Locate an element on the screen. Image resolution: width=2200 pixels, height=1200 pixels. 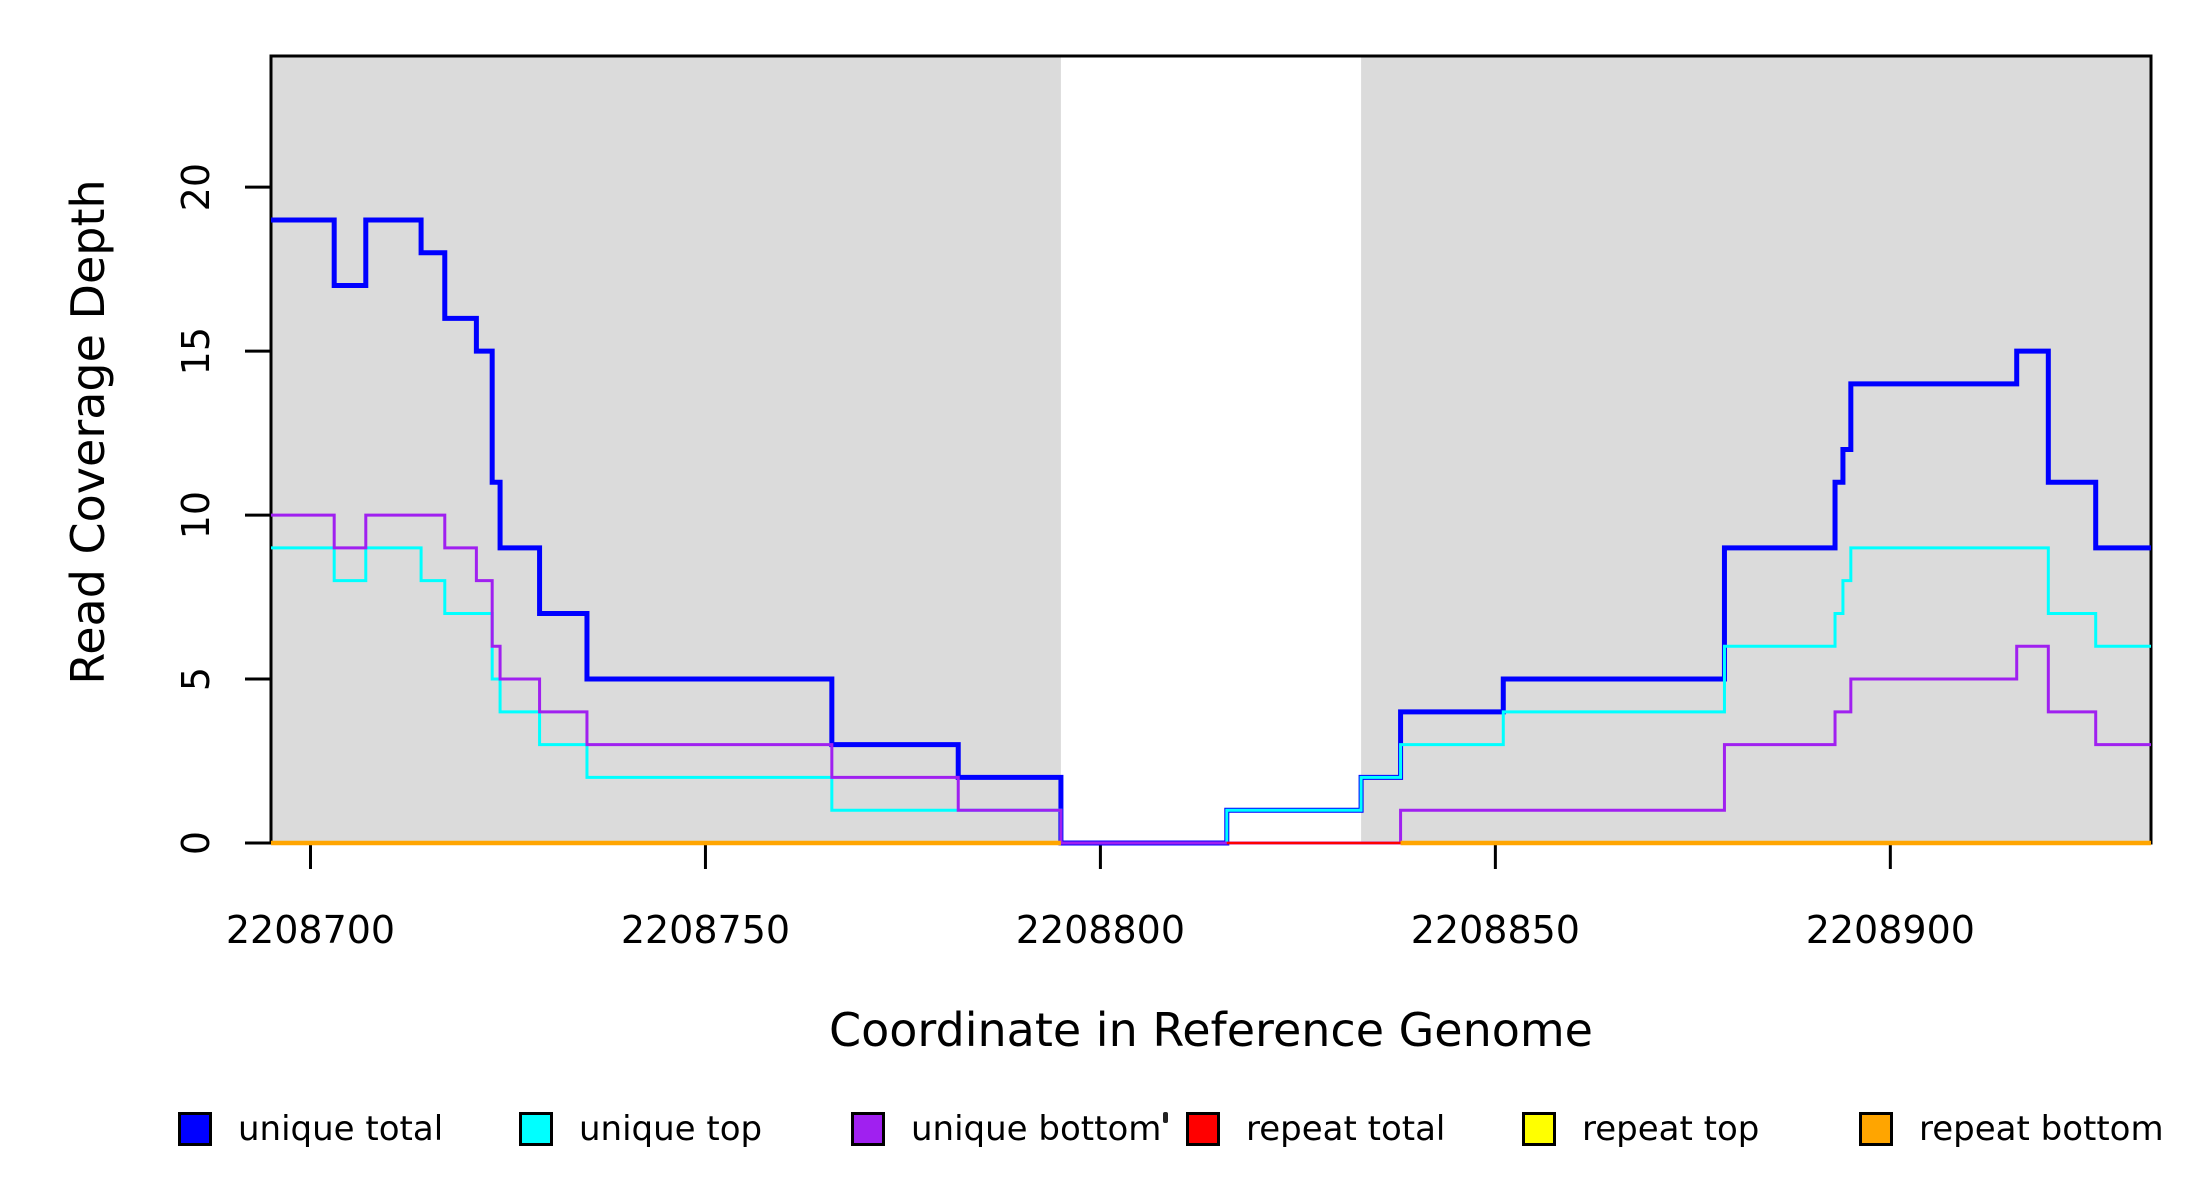
y-axis-title: Read Coverage Depth is located at coordinates (88, 432).